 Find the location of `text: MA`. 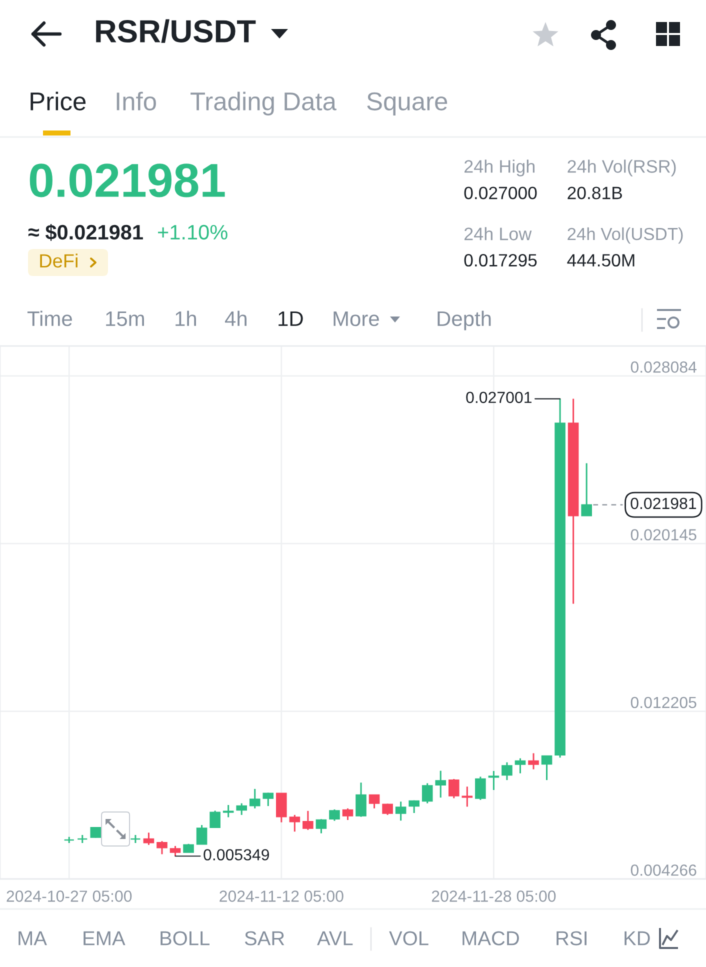

text: MA is located at coordinates (32, 938).